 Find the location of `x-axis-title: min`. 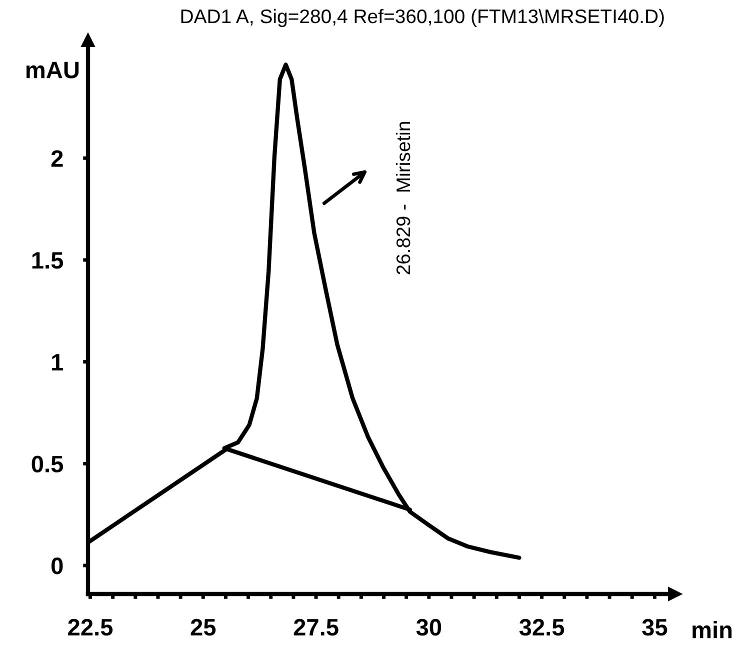

x-axis-title: min is located at coordinates (712, 629).